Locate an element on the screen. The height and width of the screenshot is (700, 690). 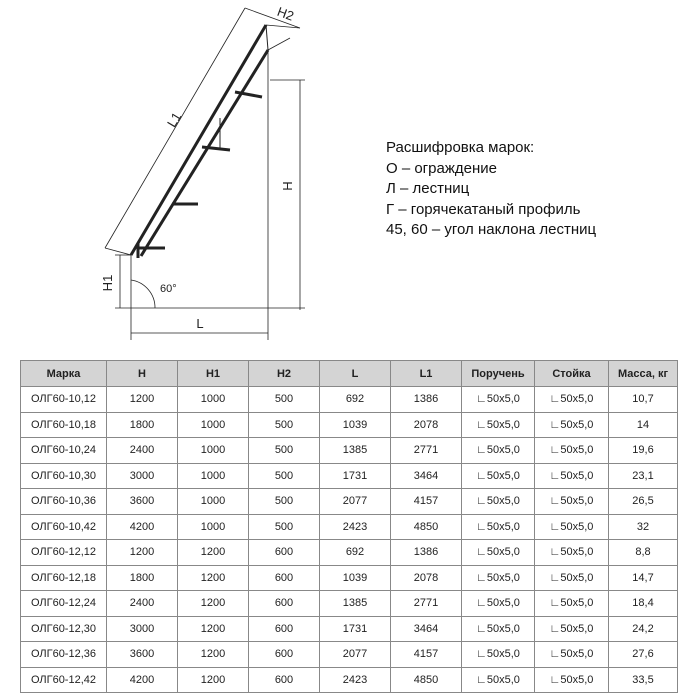
l-label: L is located at coordinates (199, 323).